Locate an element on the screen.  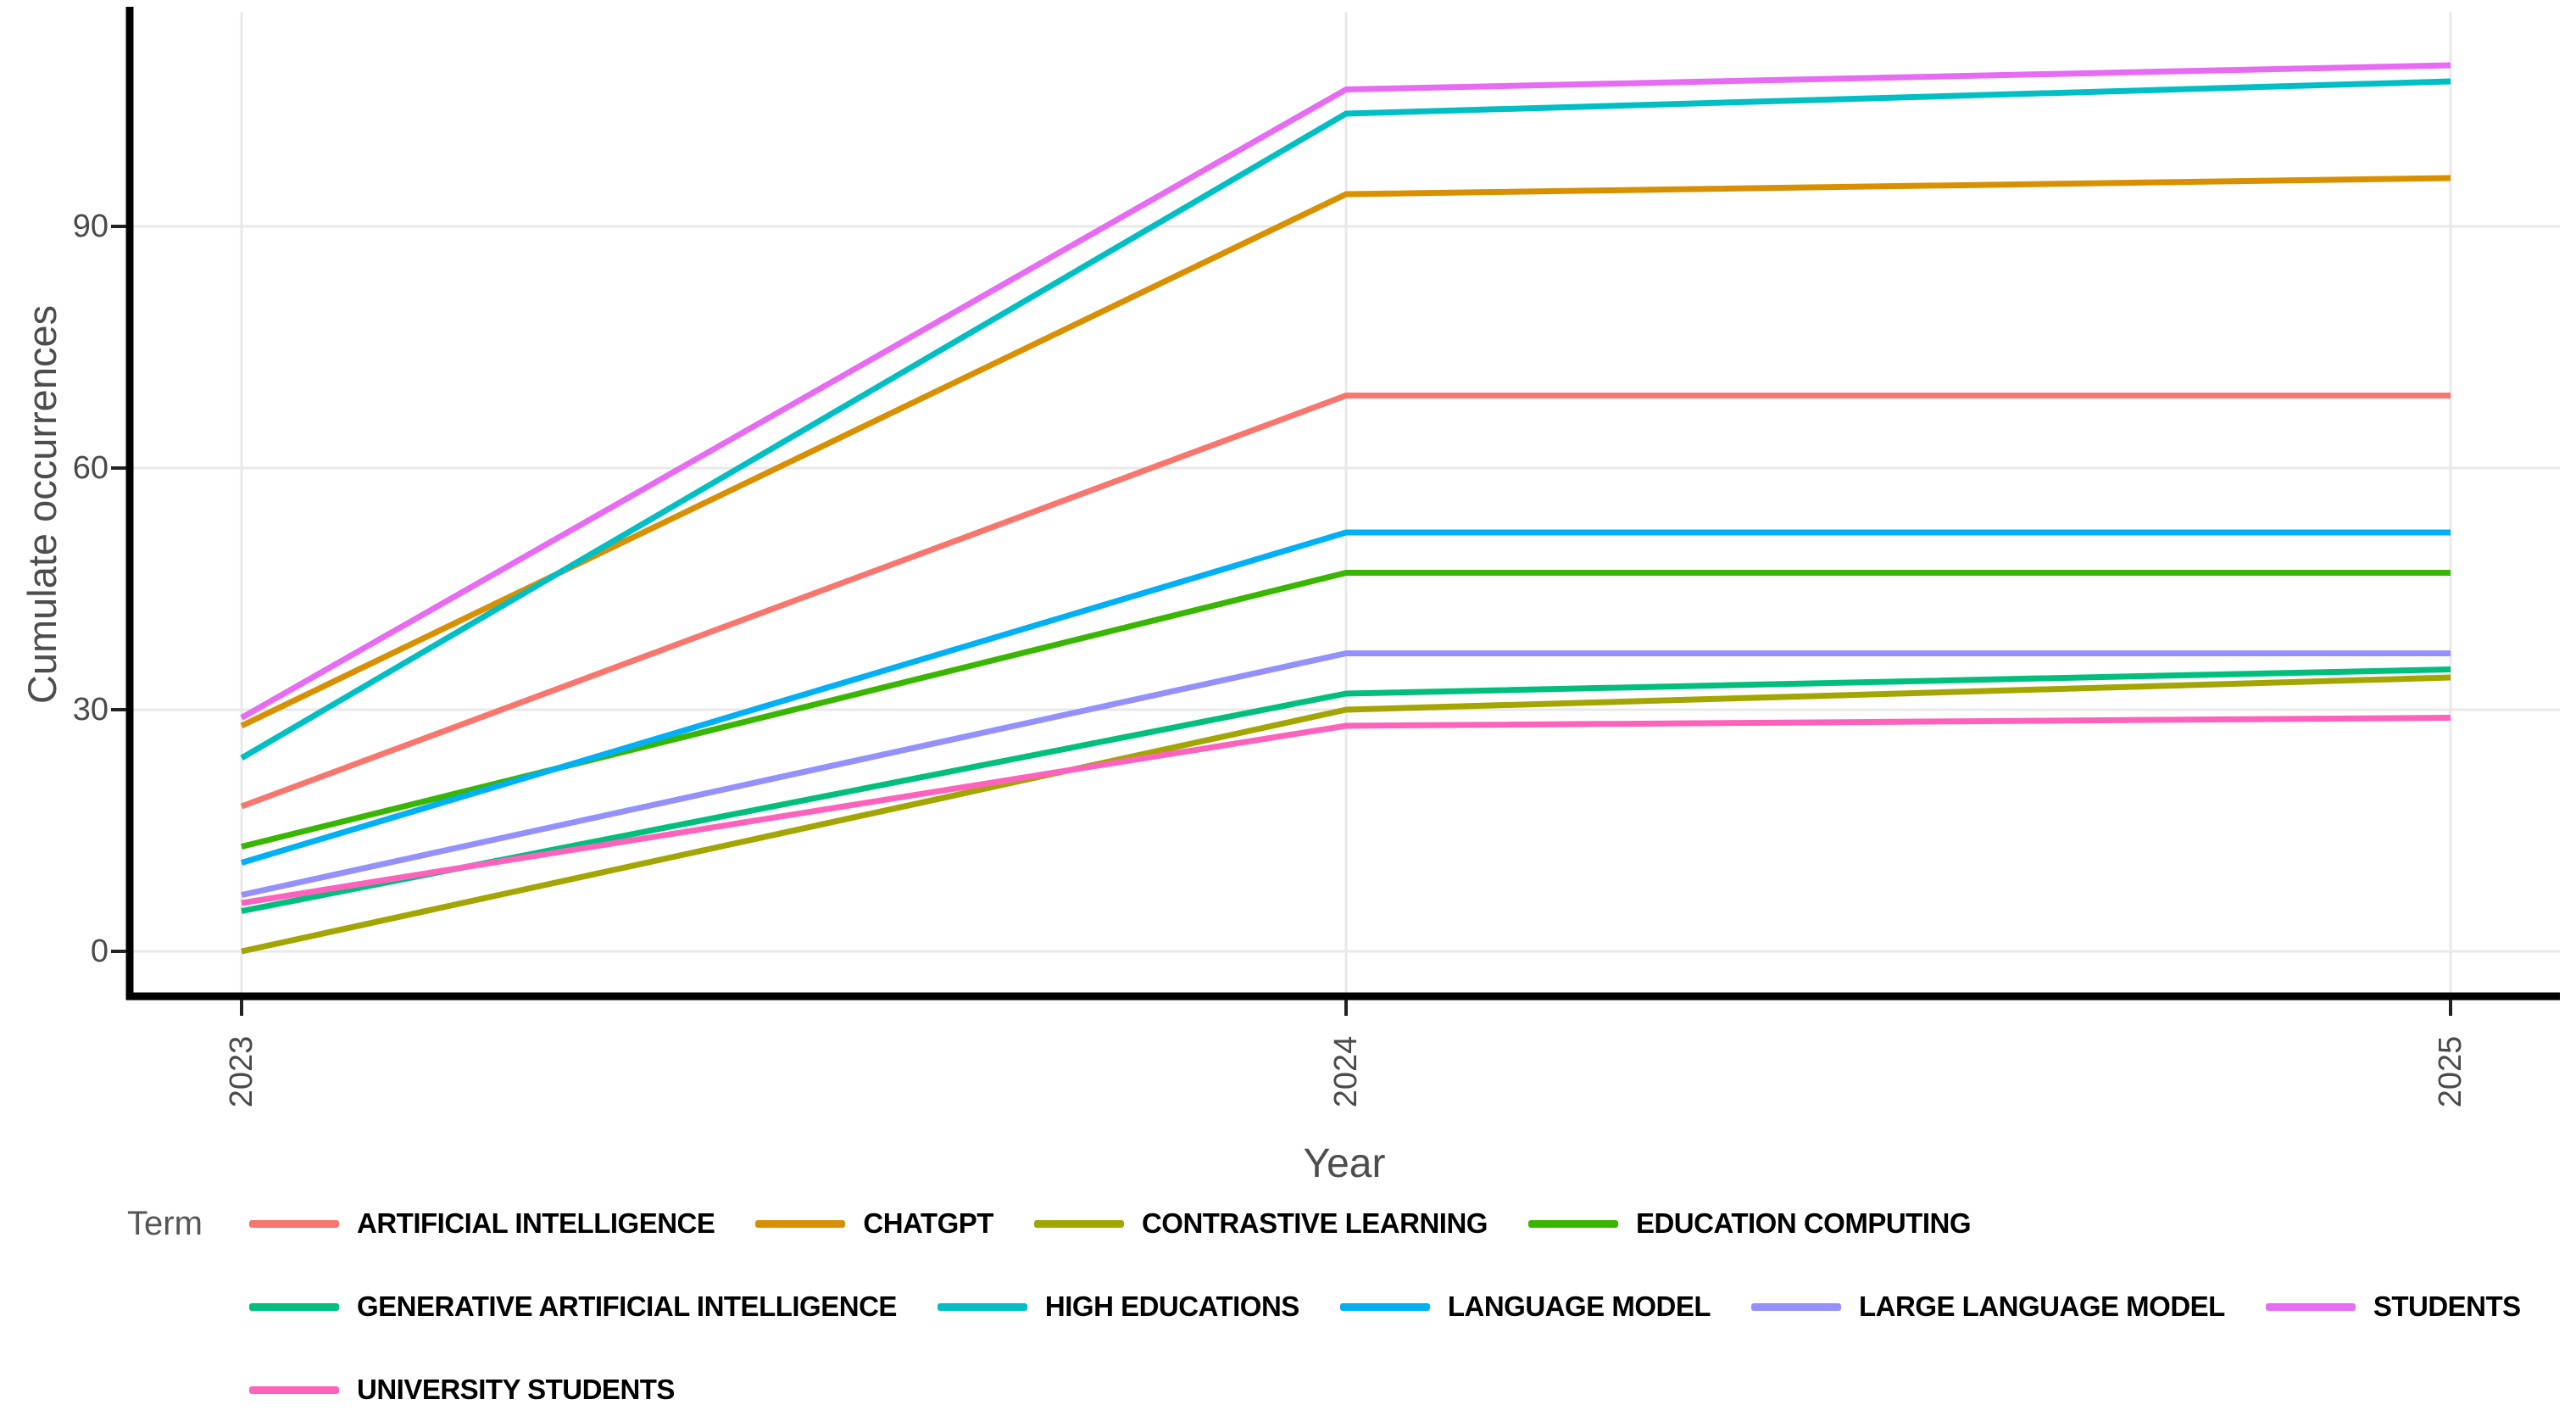
legend-item-large-language-model: LARGE LANGUAGE MODEL is located at coordinates (1988, 1307).